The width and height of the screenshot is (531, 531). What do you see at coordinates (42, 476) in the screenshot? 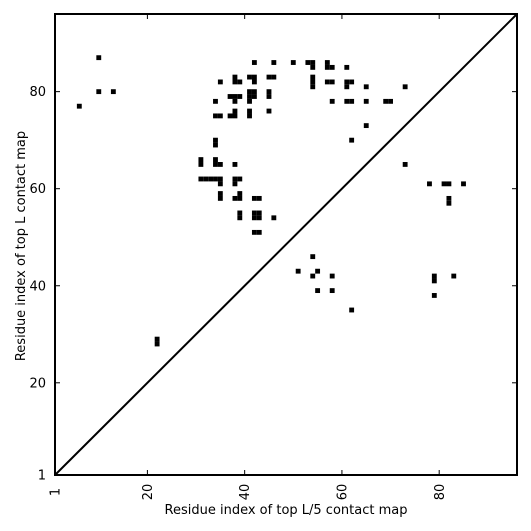
I see `y-tick-label: 1` at bounding box center [42, 476].